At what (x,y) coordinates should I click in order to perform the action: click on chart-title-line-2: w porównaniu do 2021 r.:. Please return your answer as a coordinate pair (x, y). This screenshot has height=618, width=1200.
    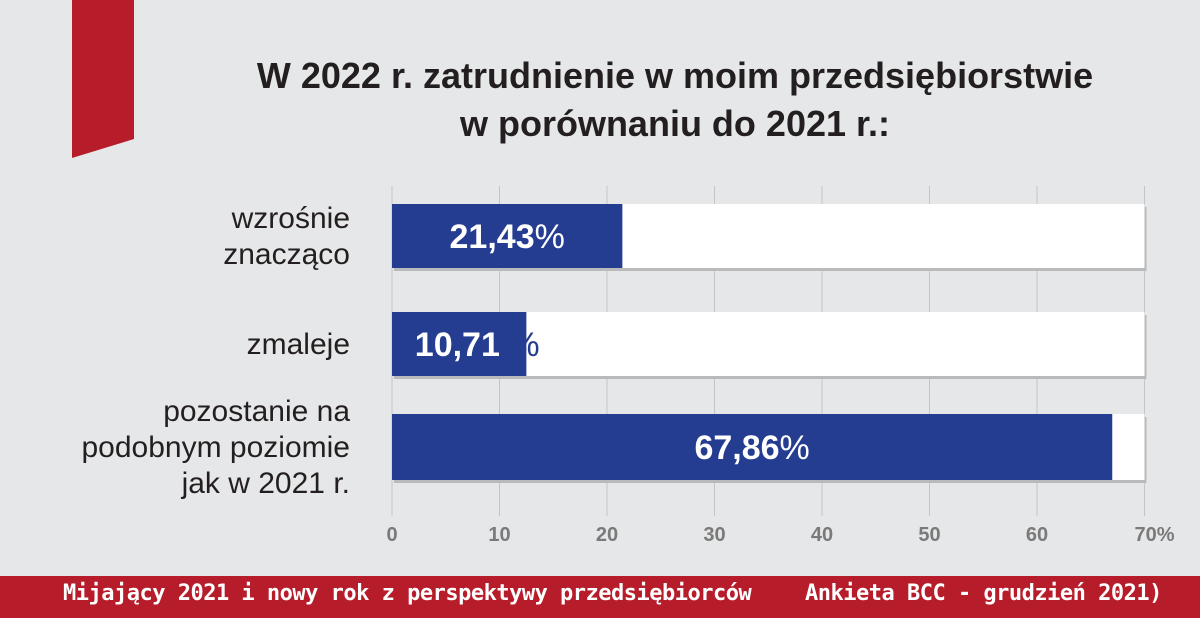
    Looking at the image, I should click on (675, 123).